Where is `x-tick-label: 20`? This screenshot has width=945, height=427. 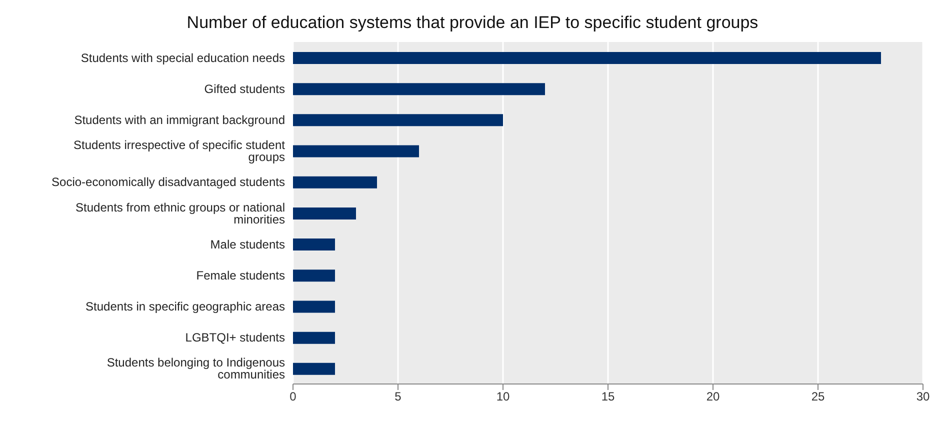 x-tick-label: 20 is located at coordinates (713, 397).